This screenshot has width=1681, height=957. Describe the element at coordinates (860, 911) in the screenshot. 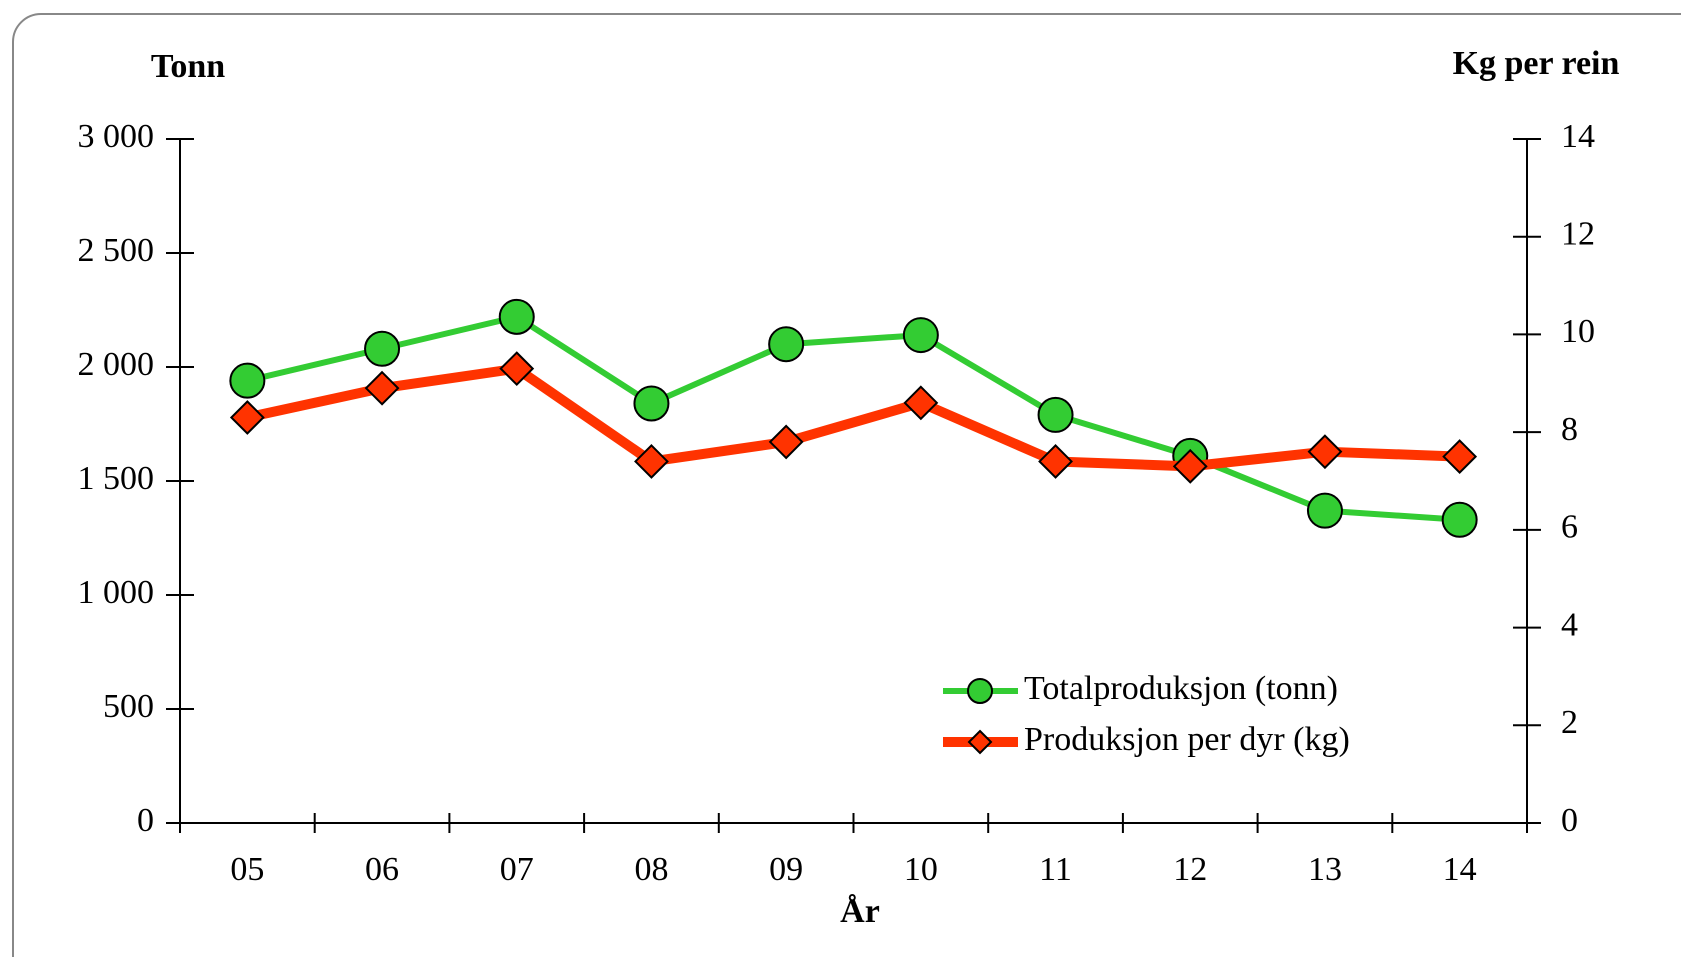

I see `x-axis-title: År` at that location.